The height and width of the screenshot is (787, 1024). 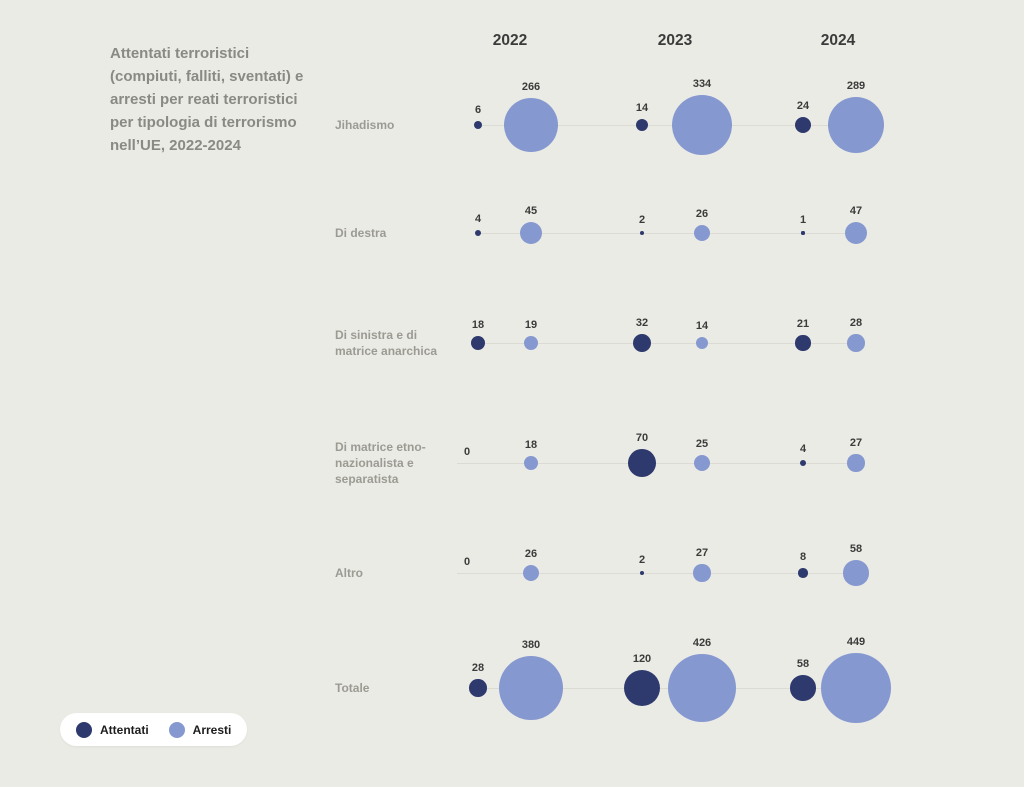 What do you see at coordinates (642, 658) in the screenshot?
I see `value-label-attentati: 120` at bounding box center [642, 658].